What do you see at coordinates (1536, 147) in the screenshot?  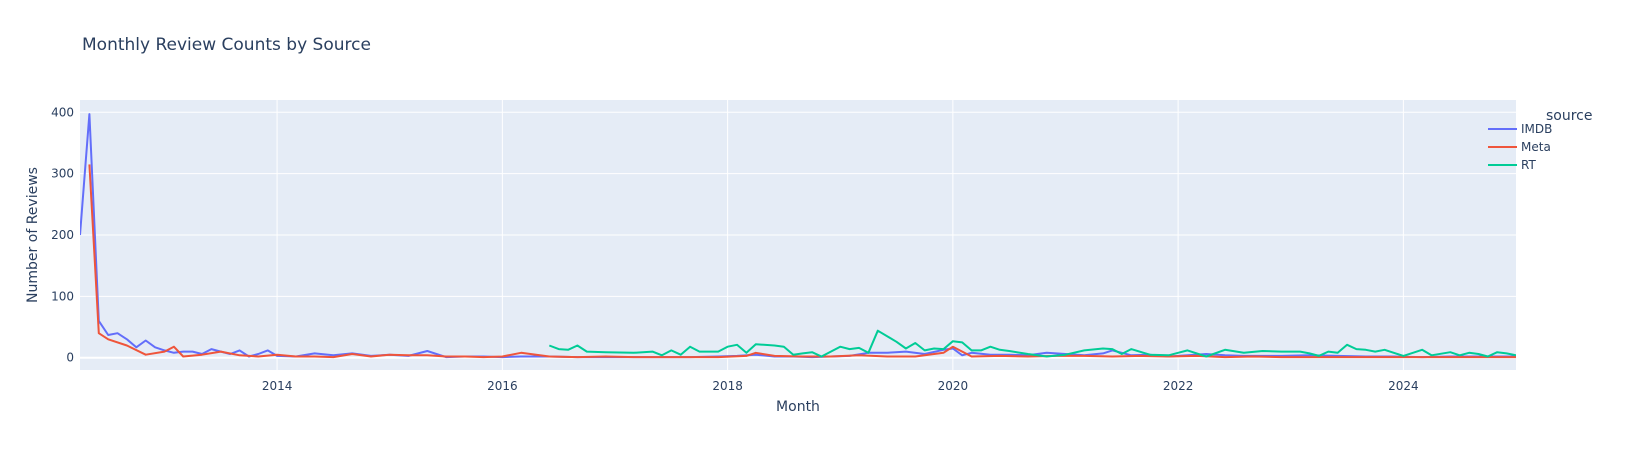 I see `legend-item-meta: Meta` at bounding box center [1536, 147].